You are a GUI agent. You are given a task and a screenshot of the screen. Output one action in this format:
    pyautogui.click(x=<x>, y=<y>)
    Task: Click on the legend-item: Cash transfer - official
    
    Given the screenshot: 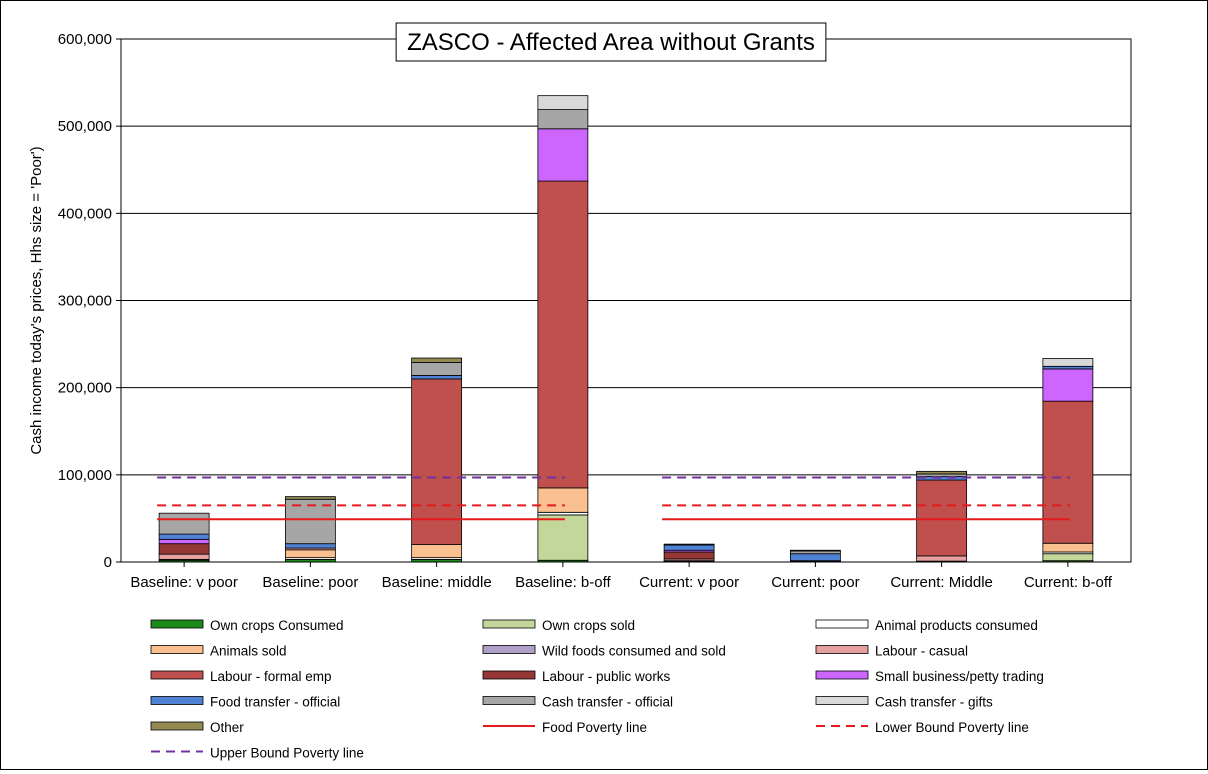 What is the action you would take?
    pyautogui.click(x=578, y=702)
    